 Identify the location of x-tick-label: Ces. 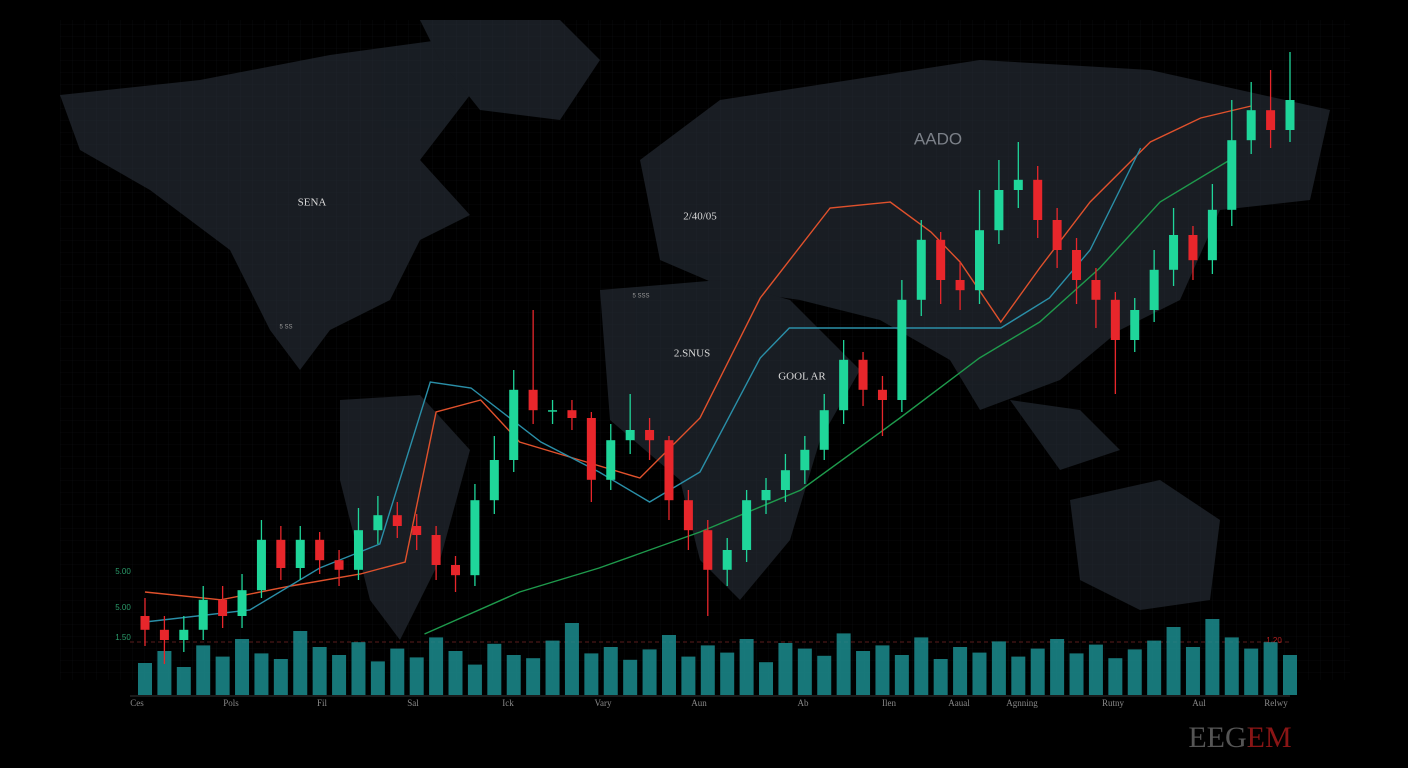
(137, 703).